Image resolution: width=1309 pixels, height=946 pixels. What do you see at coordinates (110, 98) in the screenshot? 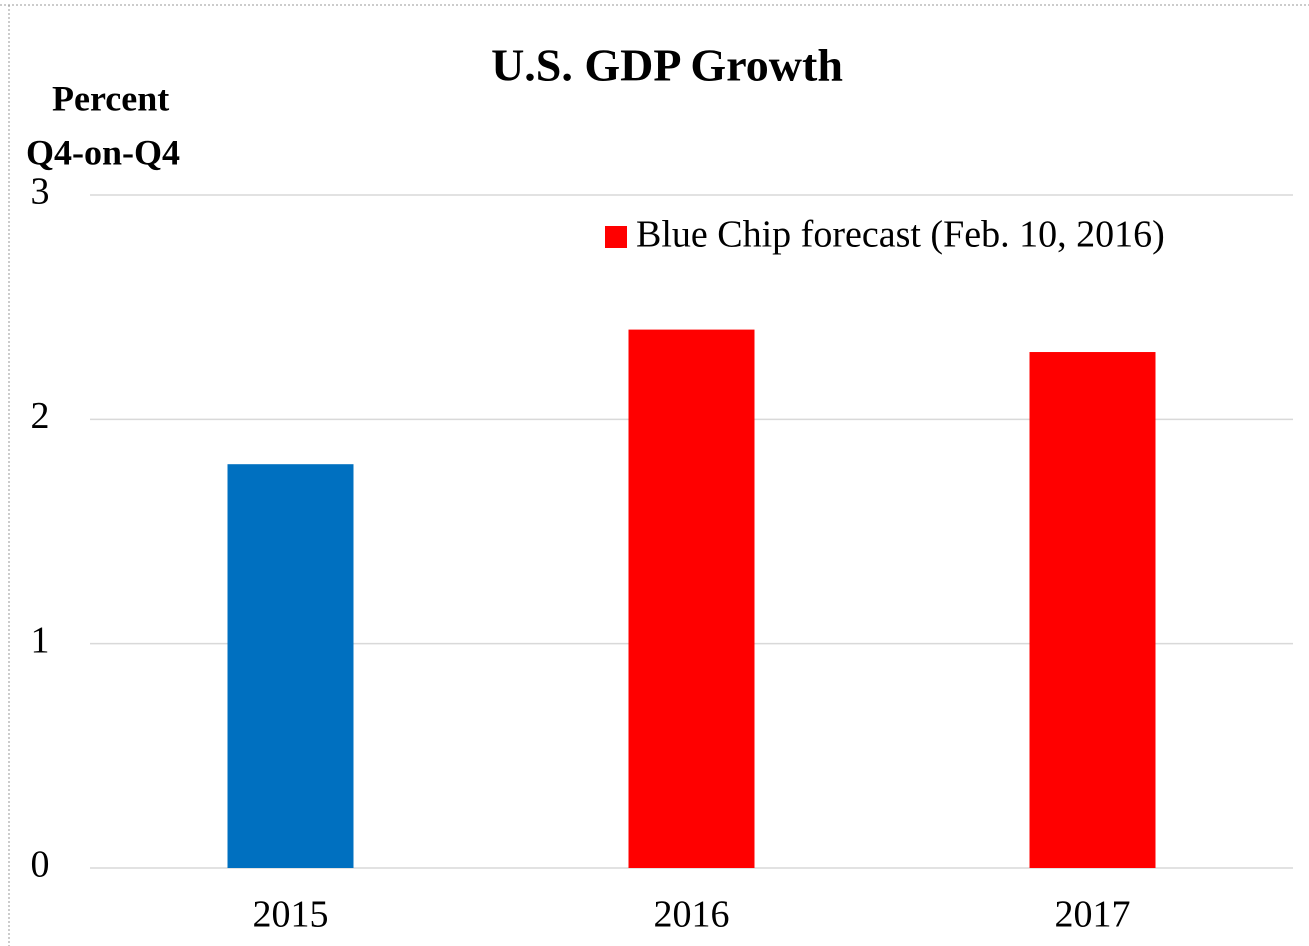
I see `y-axis-label: Percent` at bounding box center [110, 98].